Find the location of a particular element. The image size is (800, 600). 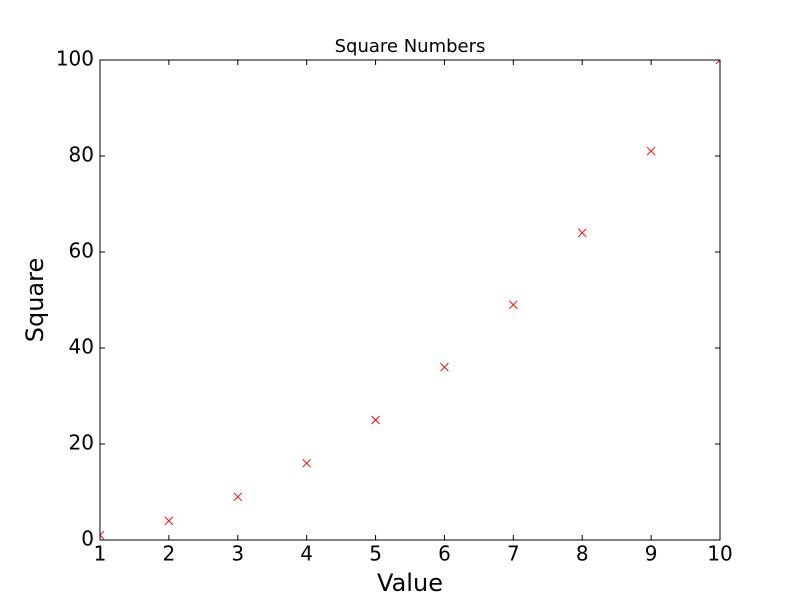

x-tick-label: 7 is located at coordinates (513, 554).